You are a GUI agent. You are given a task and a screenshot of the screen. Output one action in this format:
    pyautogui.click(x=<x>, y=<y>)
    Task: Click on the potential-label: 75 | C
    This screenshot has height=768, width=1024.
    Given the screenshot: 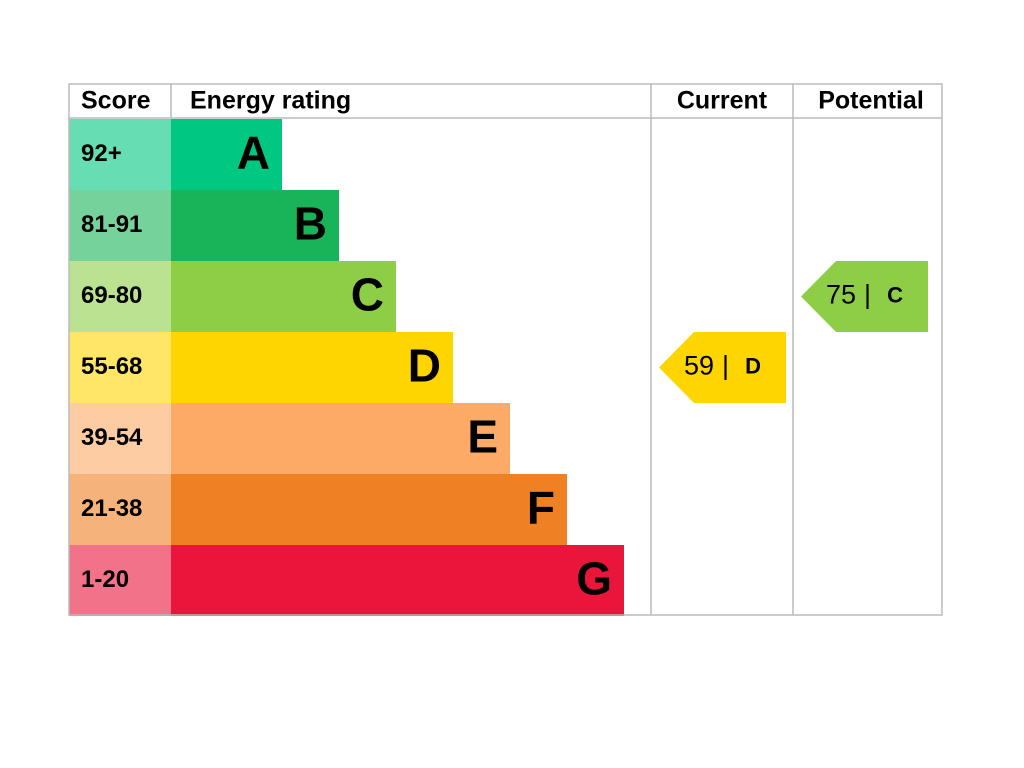 What is the action you would take?
    pyautogui.click(x=864, y=295)
    